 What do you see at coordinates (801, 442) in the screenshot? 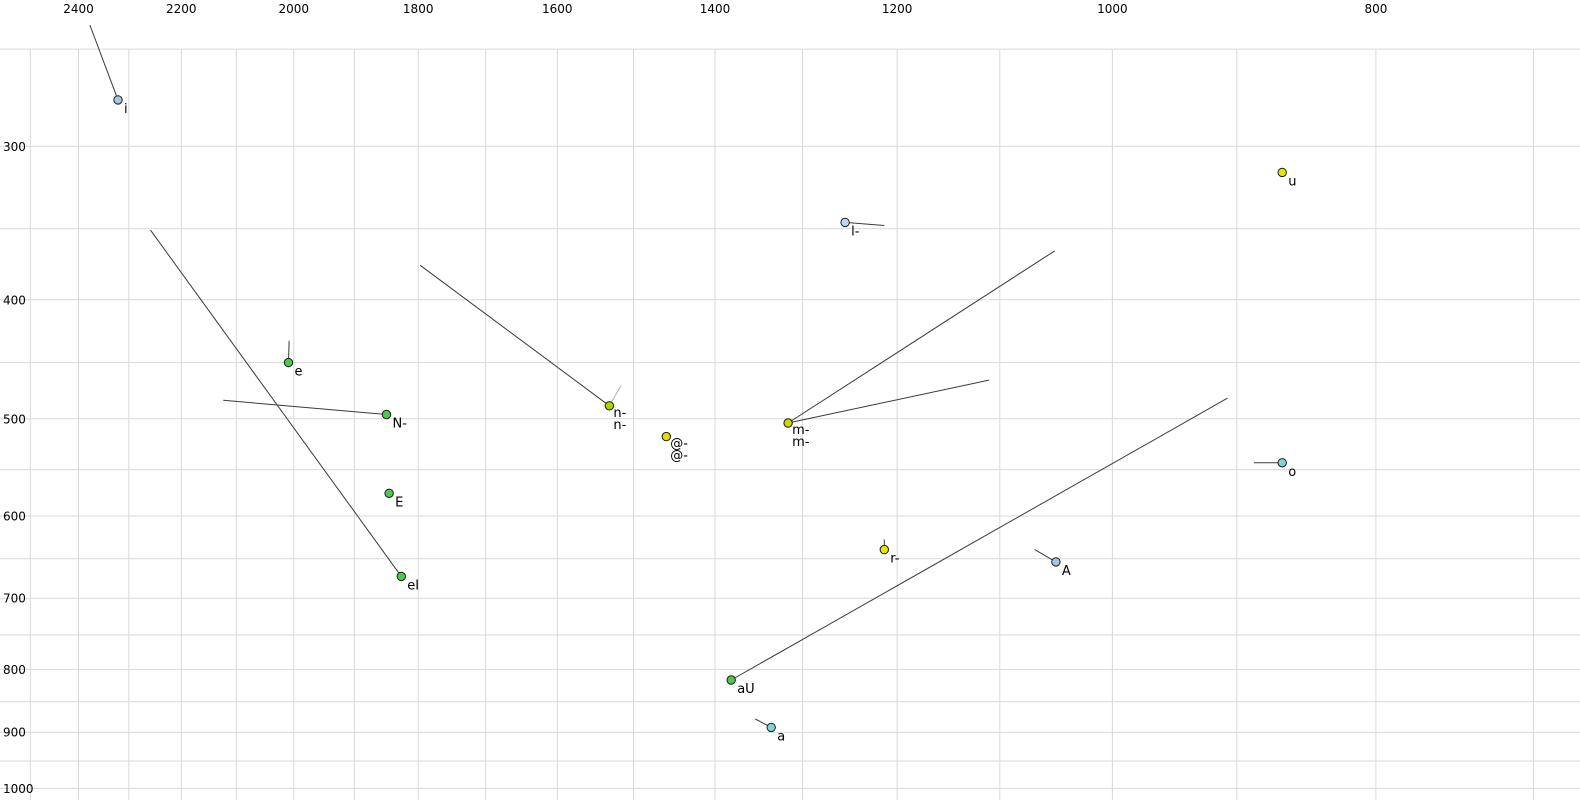
I see `point-label: m-` at bounding box center [801, 442].